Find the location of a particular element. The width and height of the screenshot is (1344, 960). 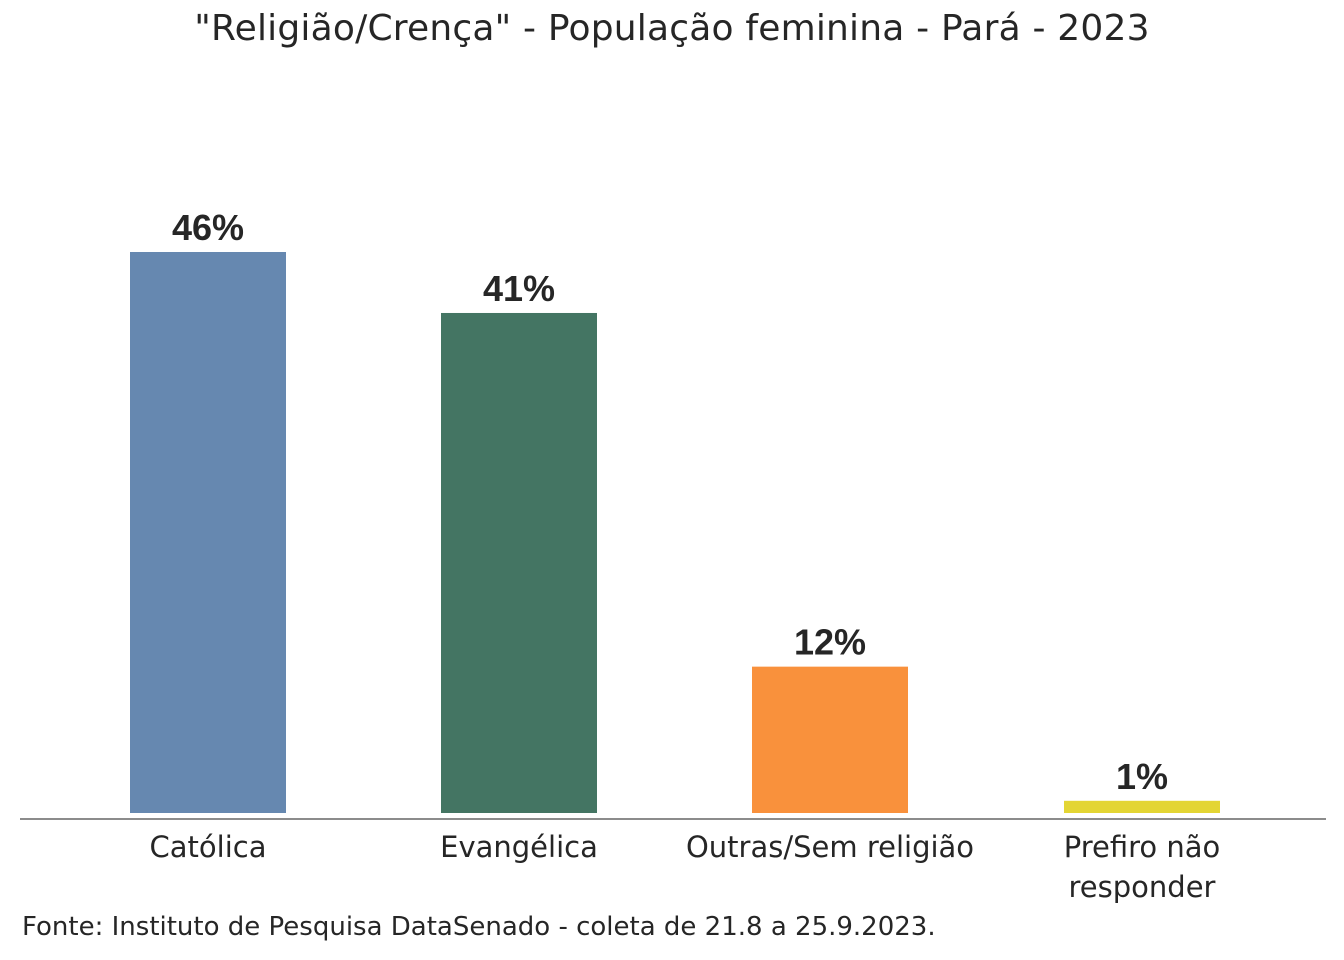

data-label-2: 41% is located at coordinates (519, 288).